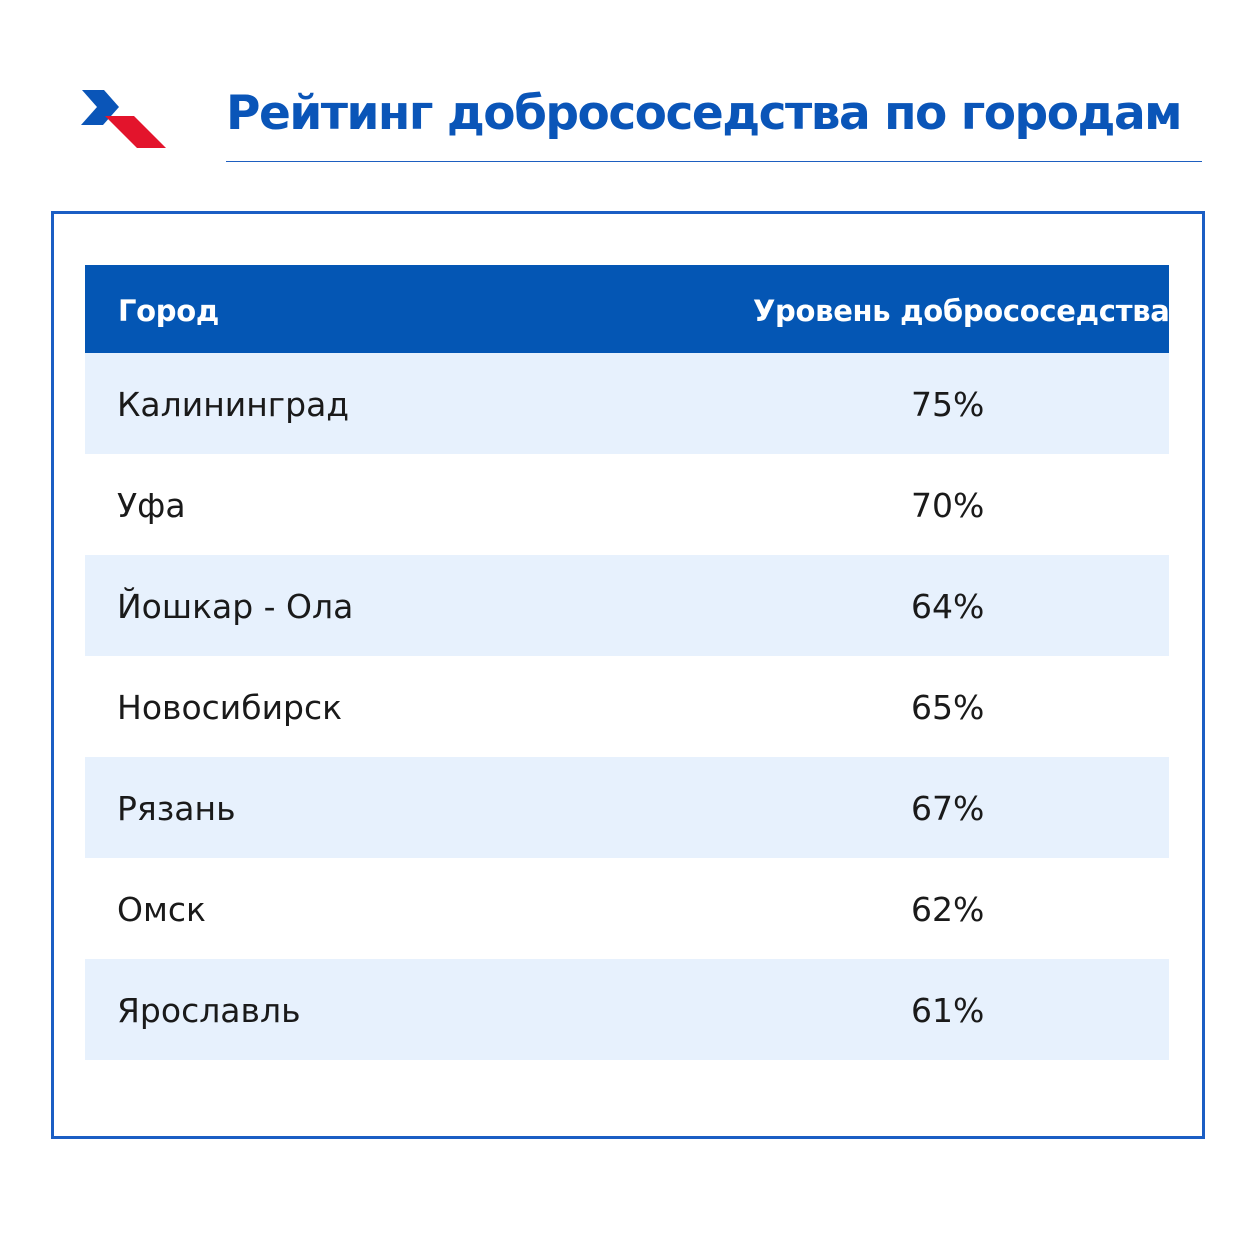  Describe the element at coordinates (714, 161) in the screenshot. I see `title-divider` at that location.